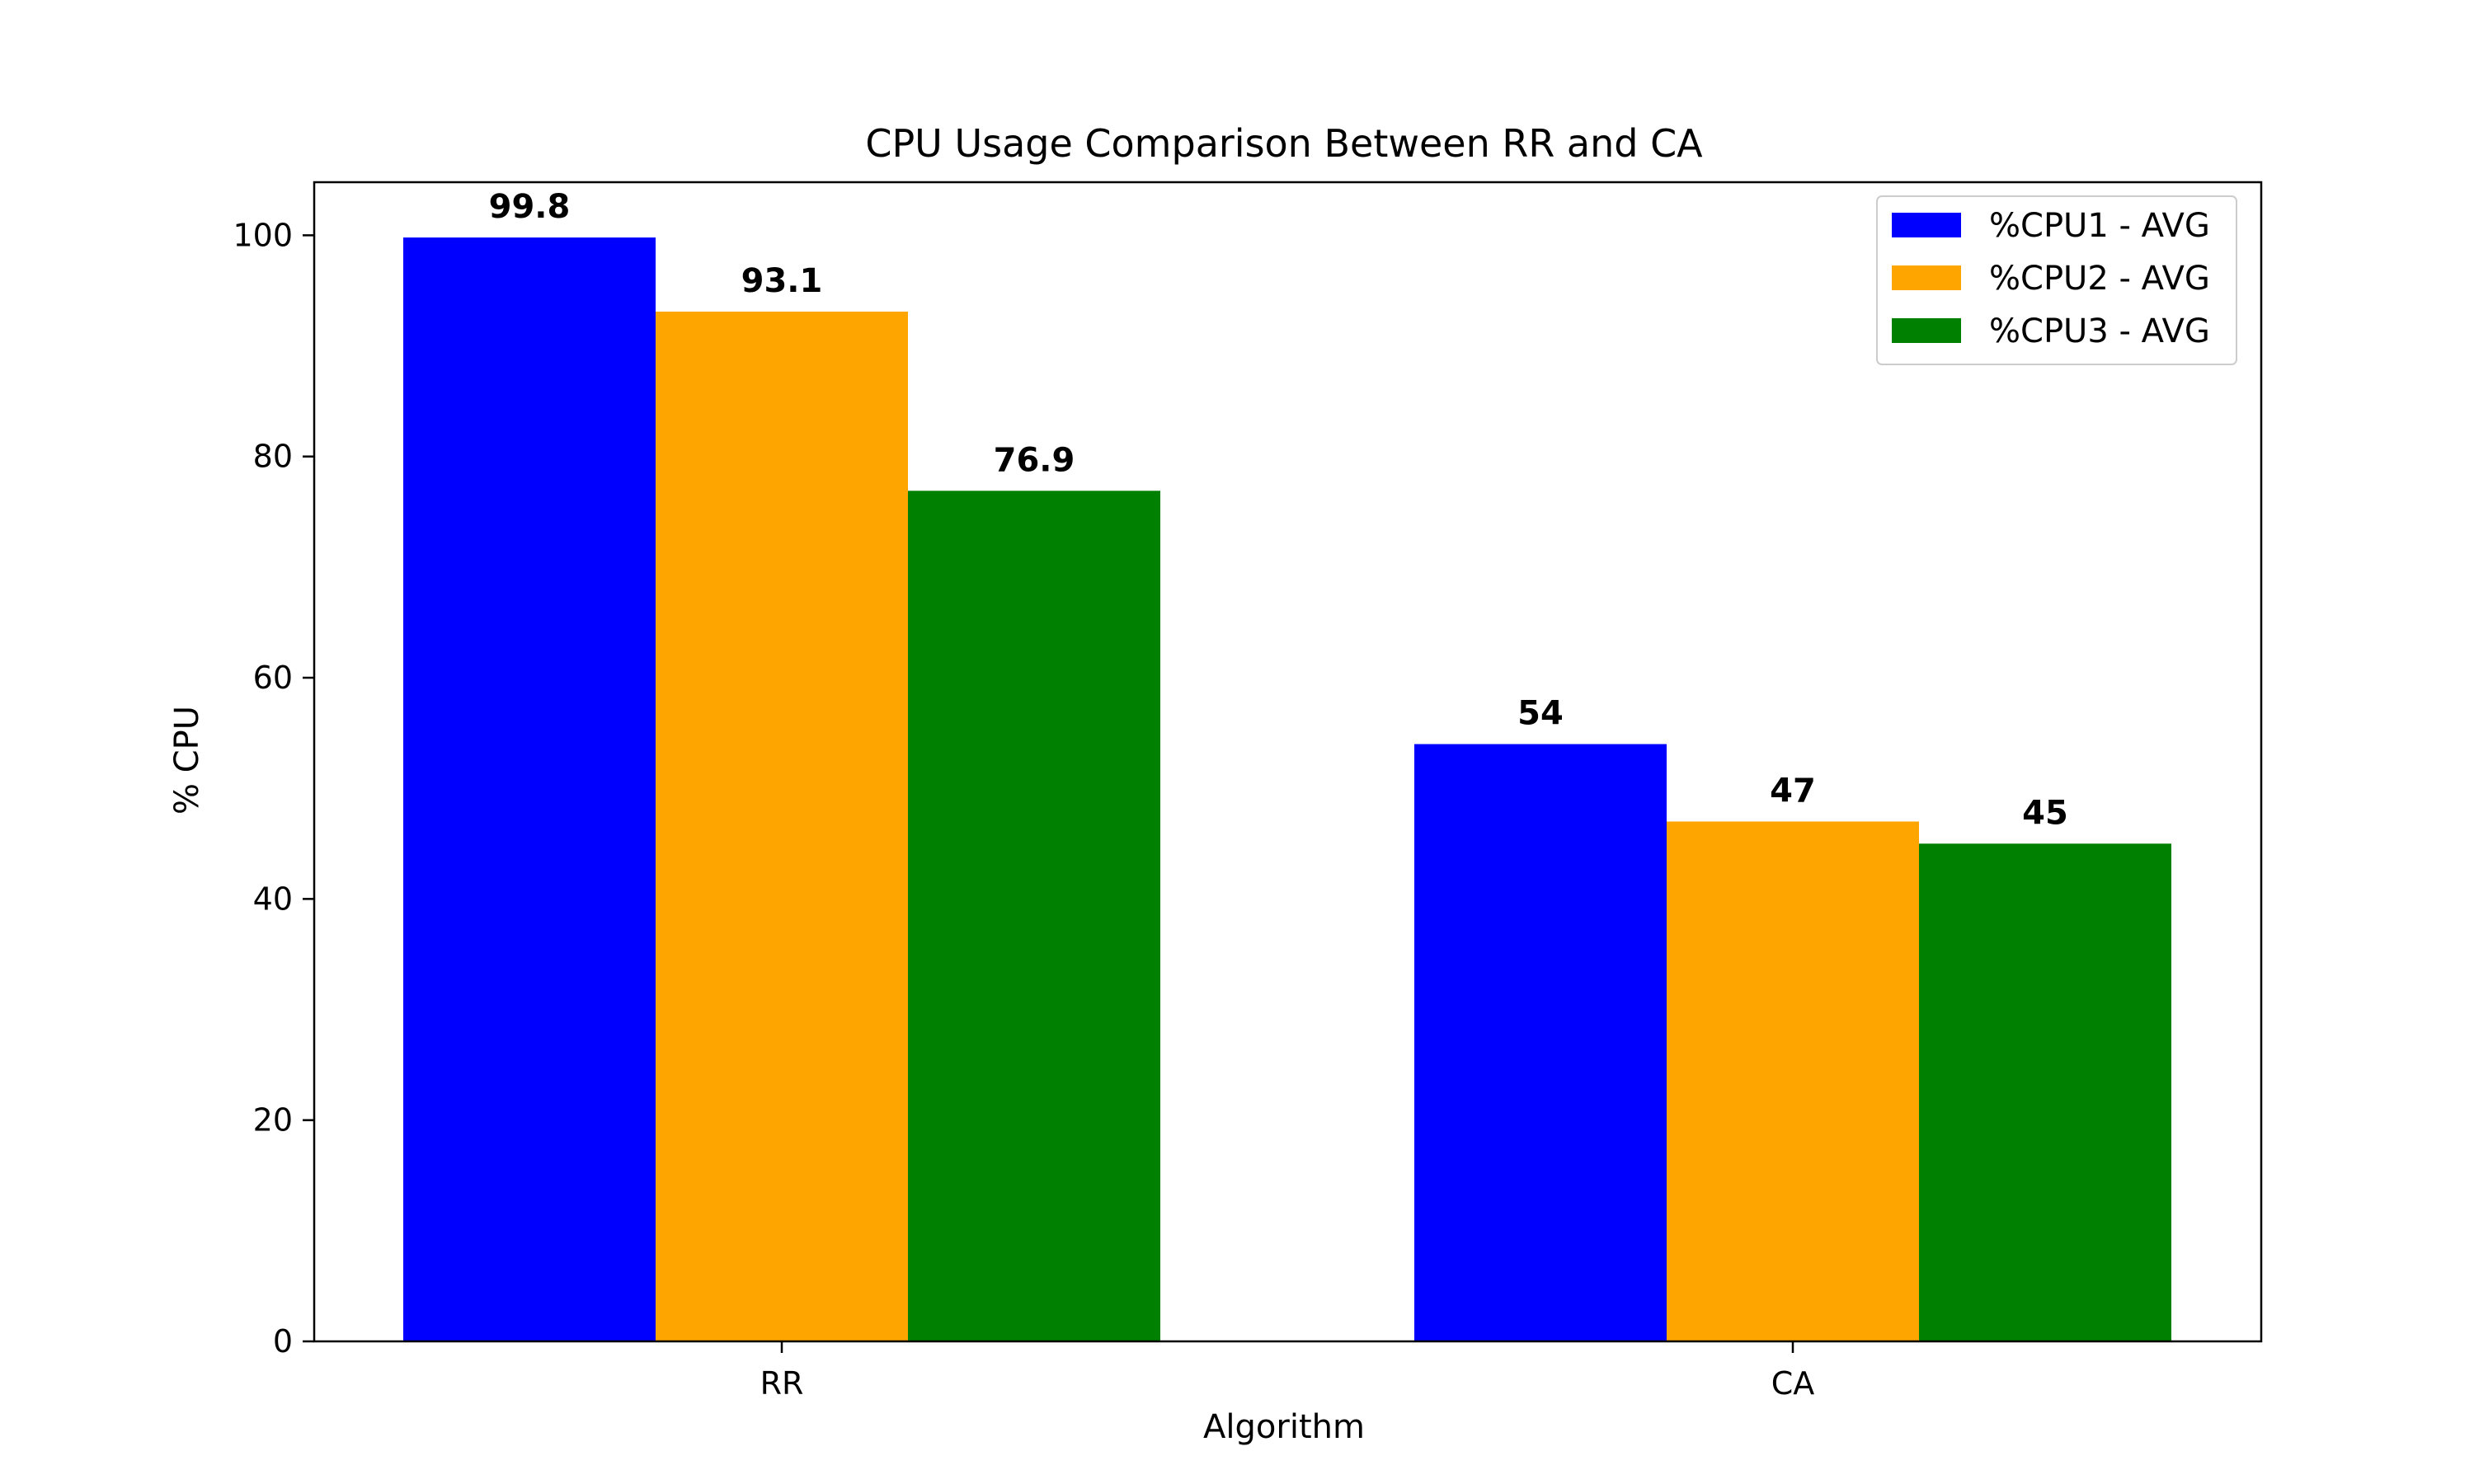  Describe the element at coordinates (1540, 714) in the screenshot. I see `bar-value-label: 54` at that location.